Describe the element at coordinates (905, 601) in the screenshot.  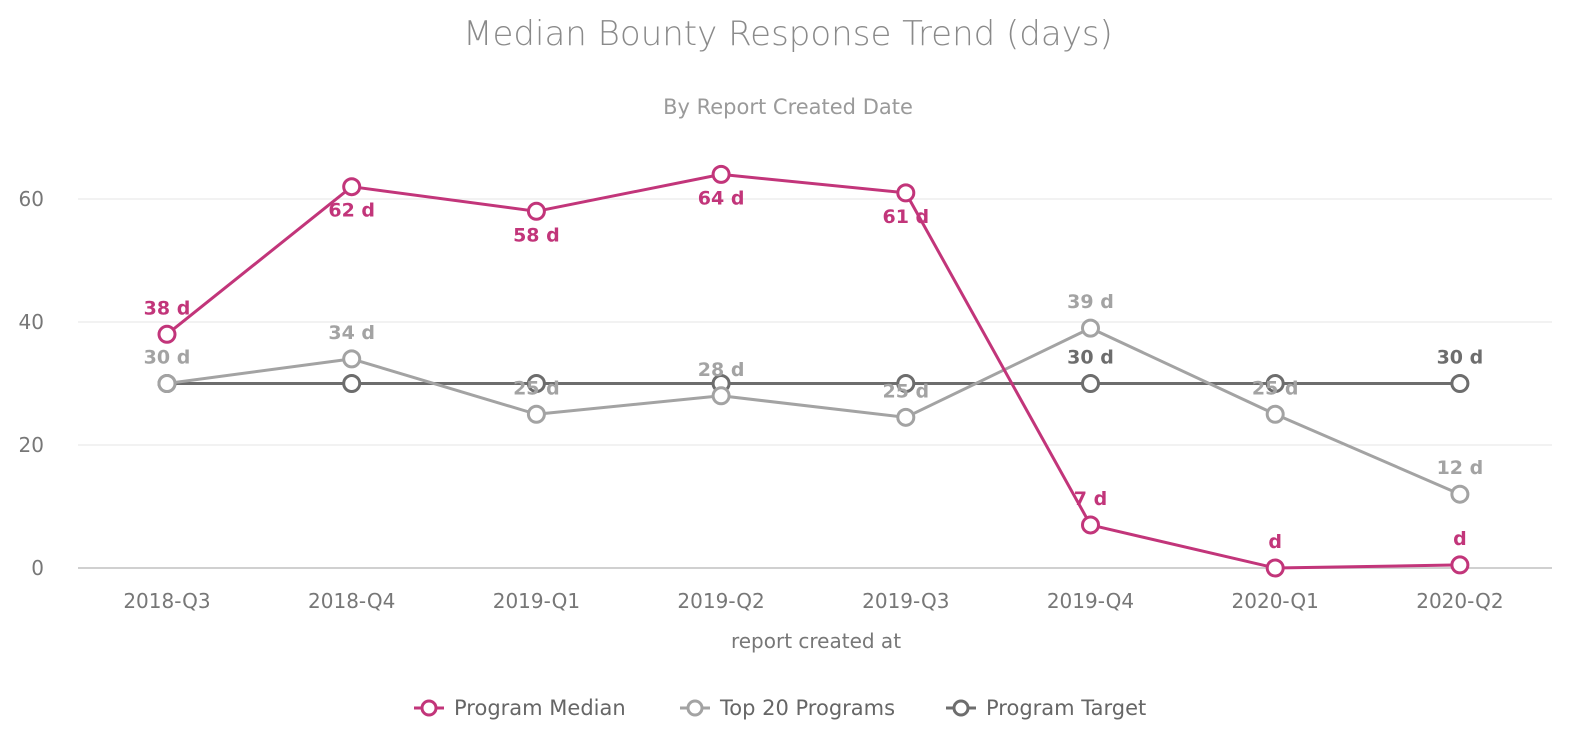
I see `x-tick-label: 2019-Q3` at that location.